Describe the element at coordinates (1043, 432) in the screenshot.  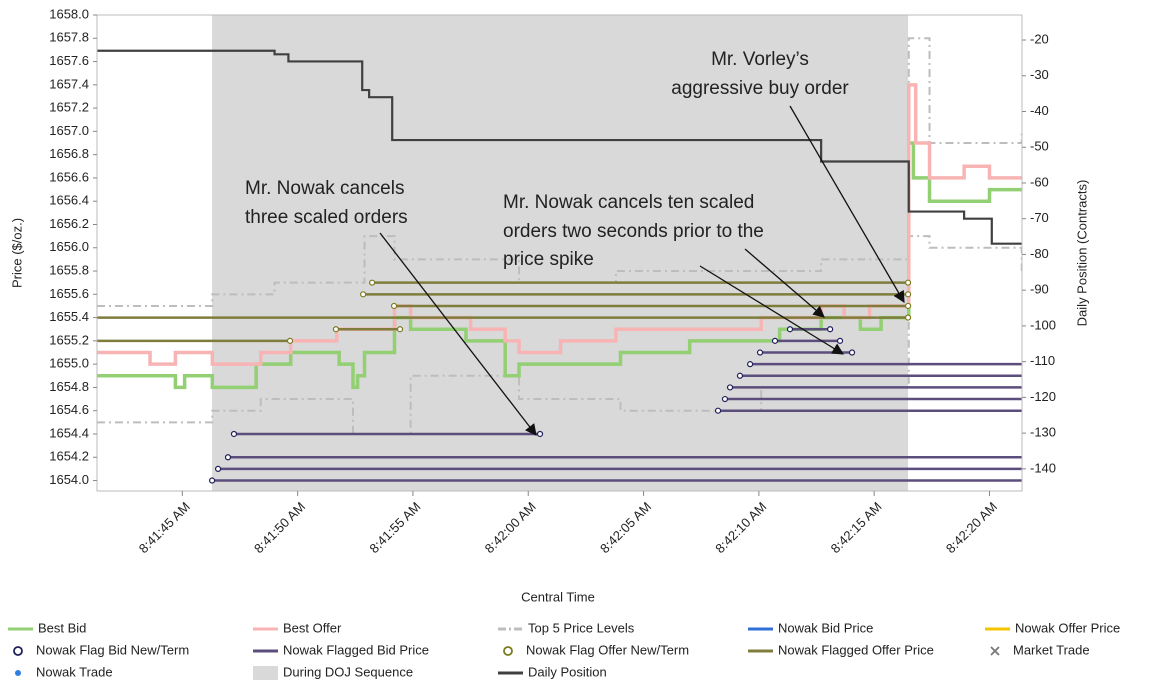
I see `y2-tick-label: -130` at that location.